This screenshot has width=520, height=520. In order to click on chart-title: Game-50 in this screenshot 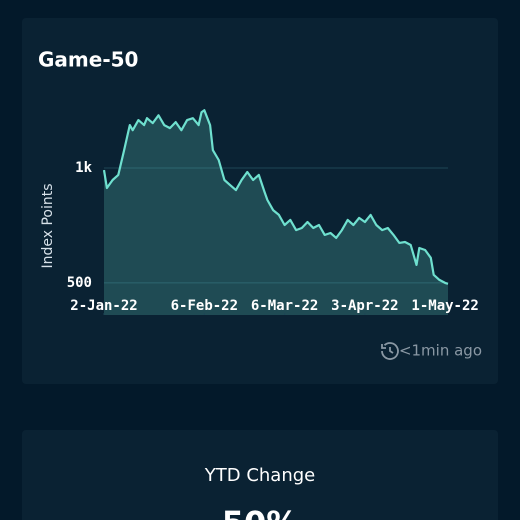, I will do `click(88, 60)`.